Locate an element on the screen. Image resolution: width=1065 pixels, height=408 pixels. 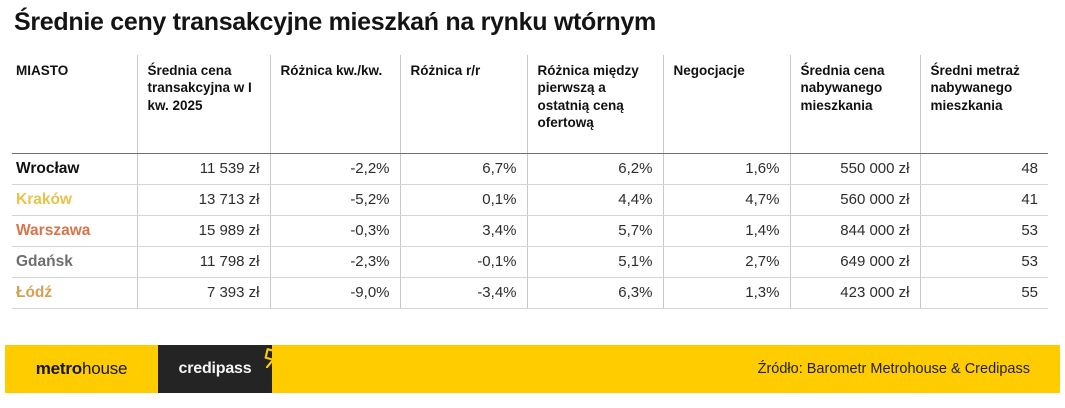
cell-negotiations: 1,6% is located at coordinates (726, 169).